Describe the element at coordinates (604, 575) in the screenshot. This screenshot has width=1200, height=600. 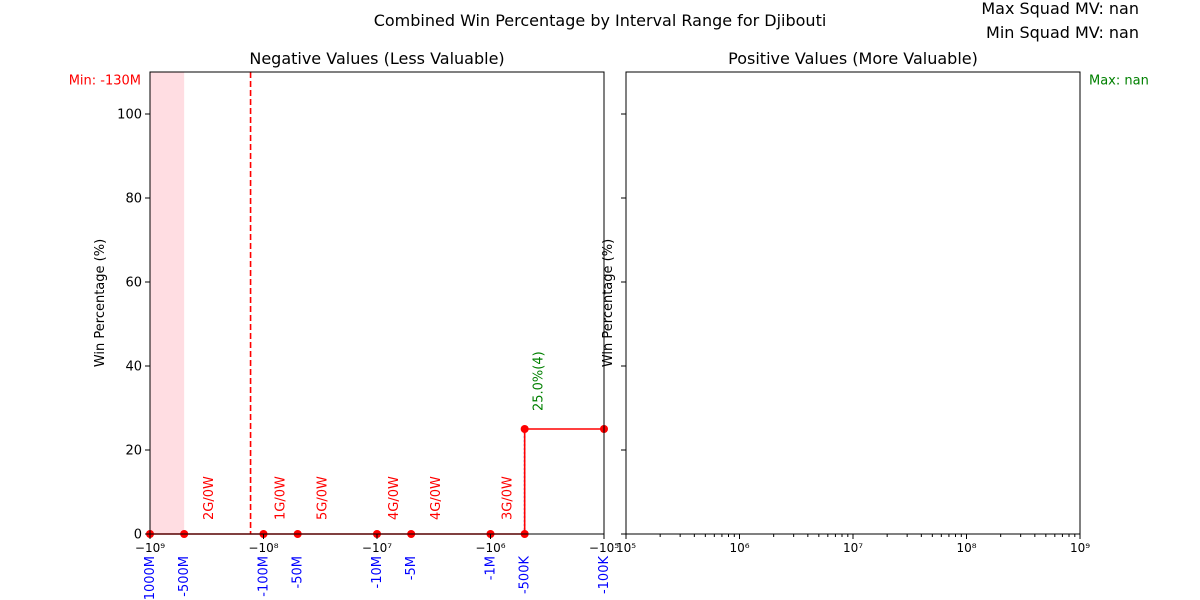
I see `interval-label: -100K` at that location.